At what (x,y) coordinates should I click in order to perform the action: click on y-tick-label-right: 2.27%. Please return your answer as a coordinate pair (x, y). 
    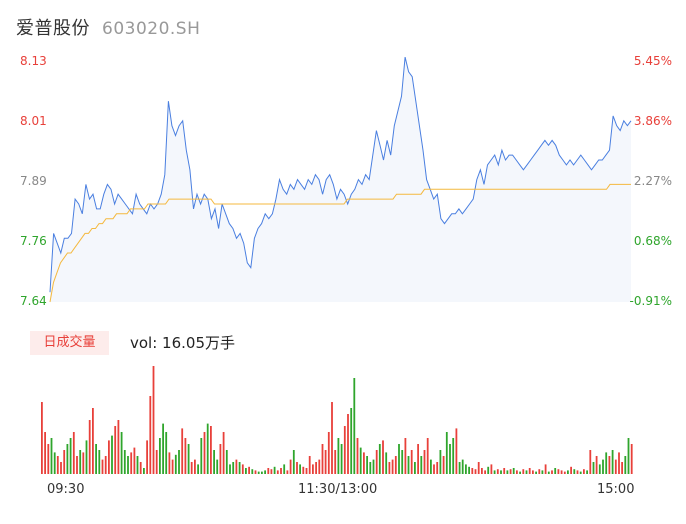
    Looking at the image, I should click on (652, 181).